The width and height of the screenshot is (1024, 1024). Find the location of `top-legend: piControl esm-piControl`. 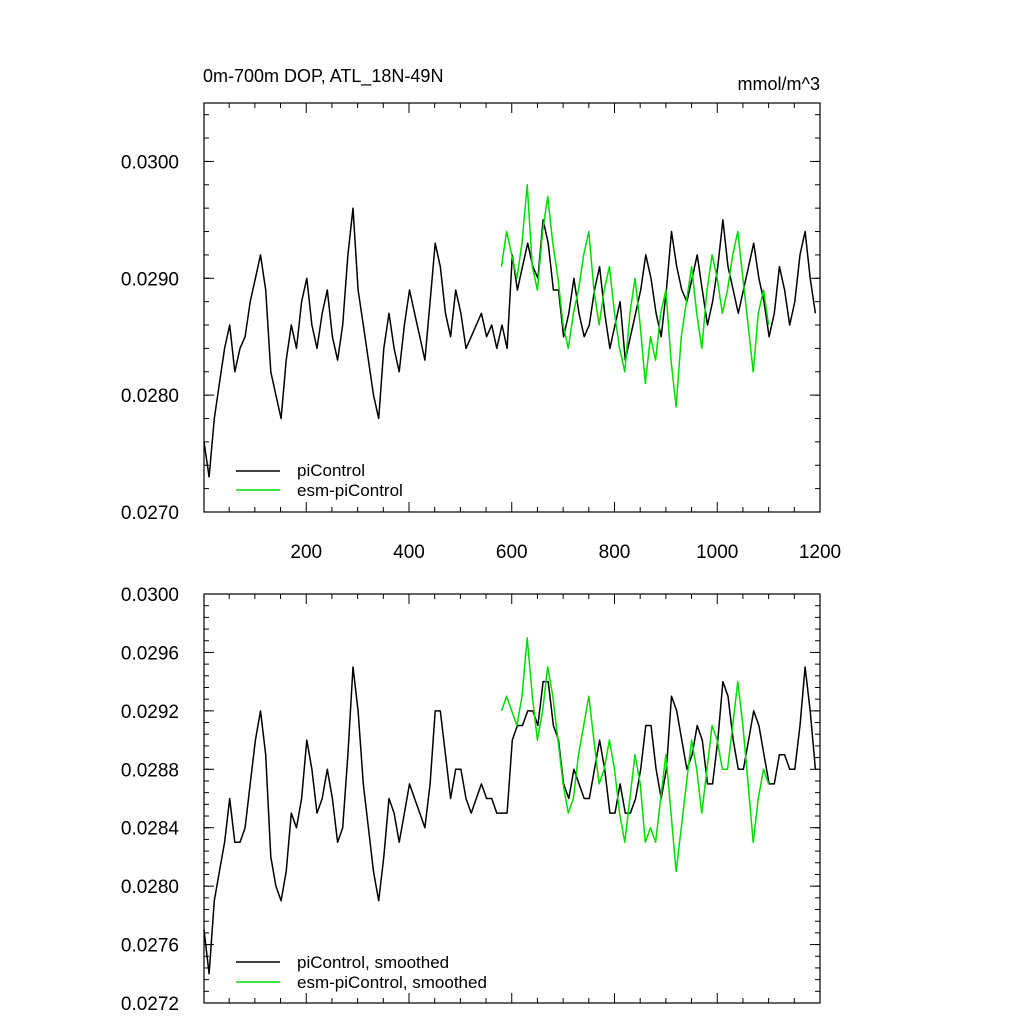

top-legend: piControl esm-piControl is located at coordinates (319, 480).